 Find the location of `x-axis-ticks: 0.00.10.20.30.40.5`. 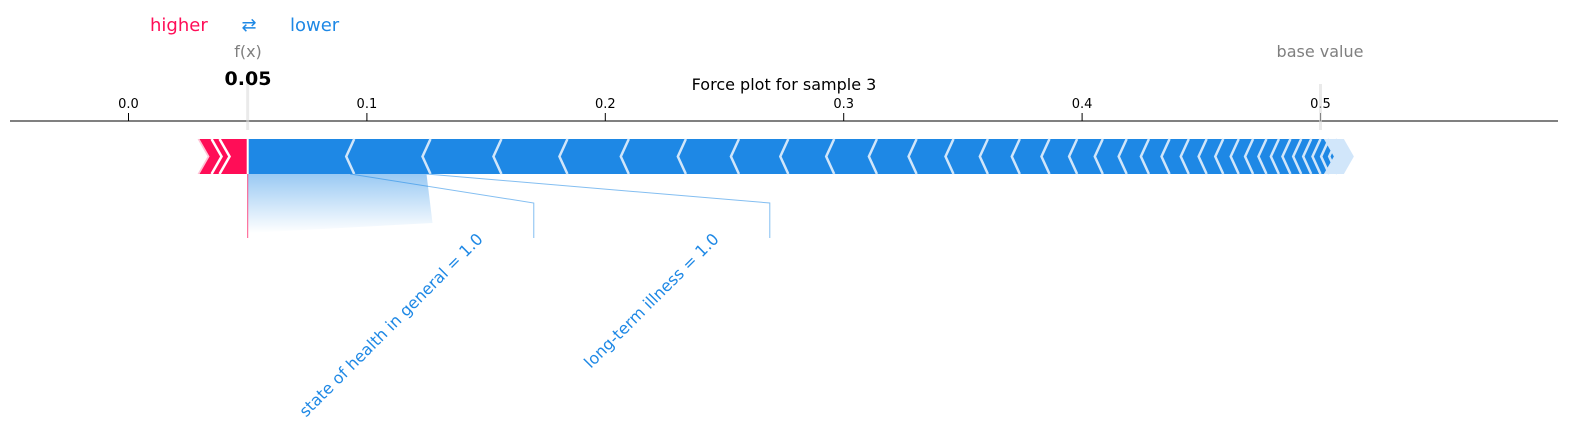

x-axis-ticks: 0.00.10.20.30.40.5 is located at coordinates (724, 109).